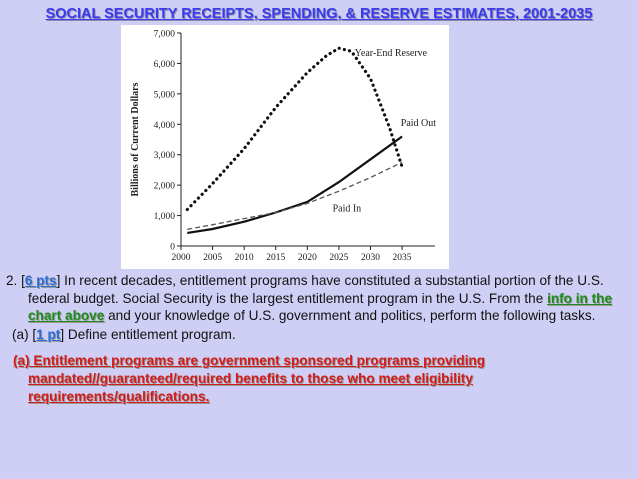 This screenshot has height=479, width=638. What do you see at coordinates (338, 258) in the screenshot?
I see `x-tick-label: 2025` at bounding box center [338, 258].